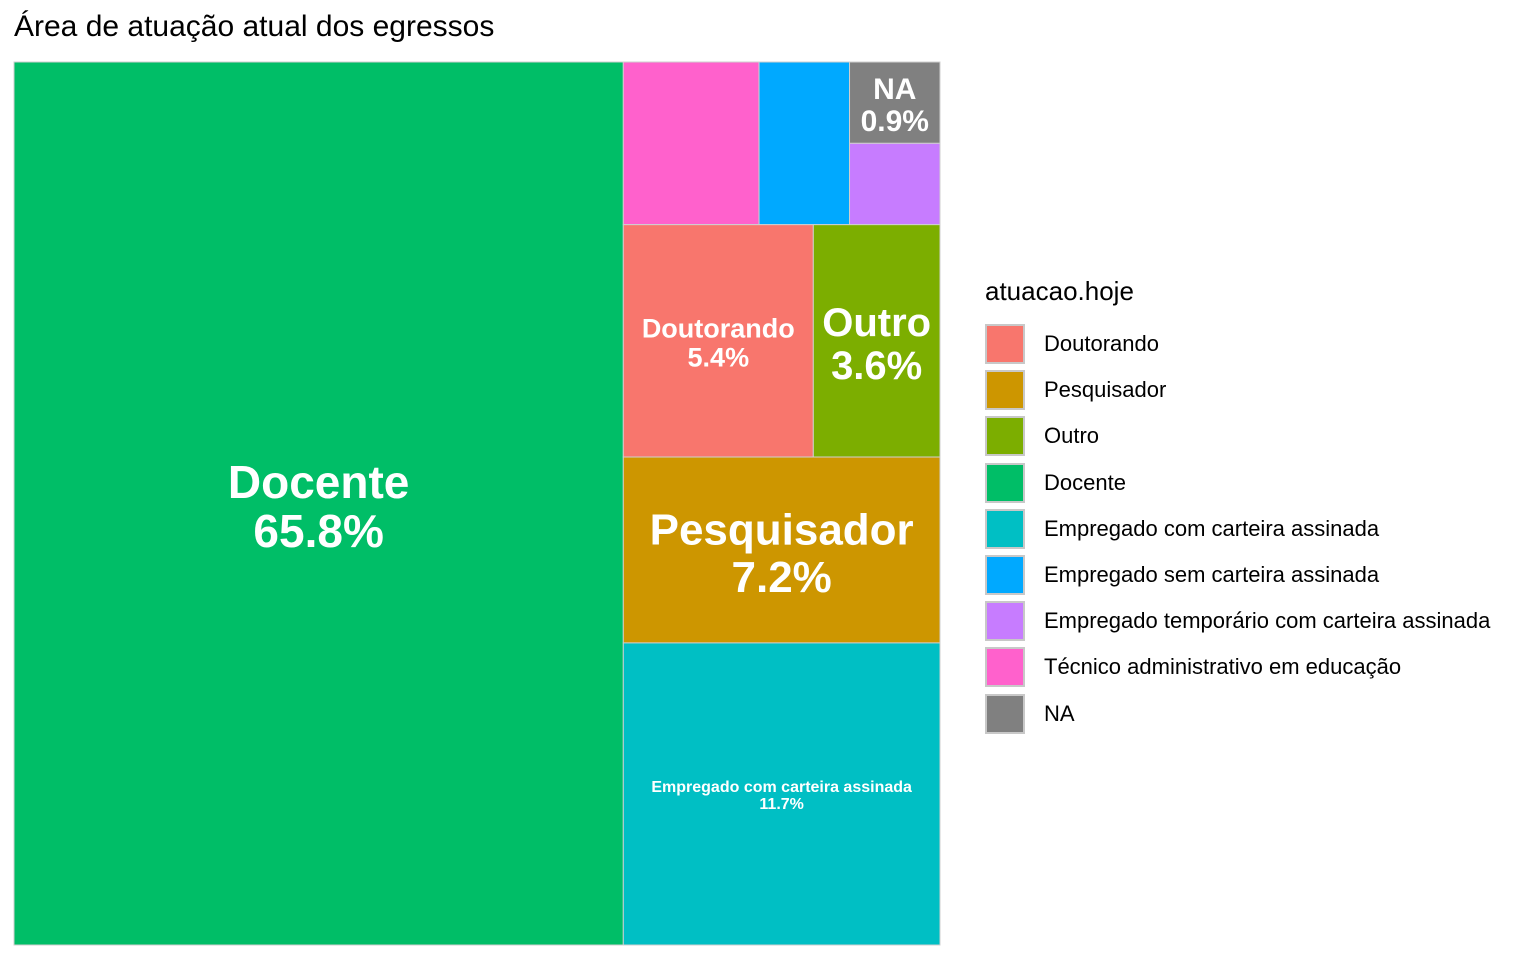 Image resolution: width=1536 pixels, height=960 pixels. What do you see at coordinates (718, 329) in the screenshot?
I see `tile-label-doutorando: Doutorando` at bounding box center [718, 329].